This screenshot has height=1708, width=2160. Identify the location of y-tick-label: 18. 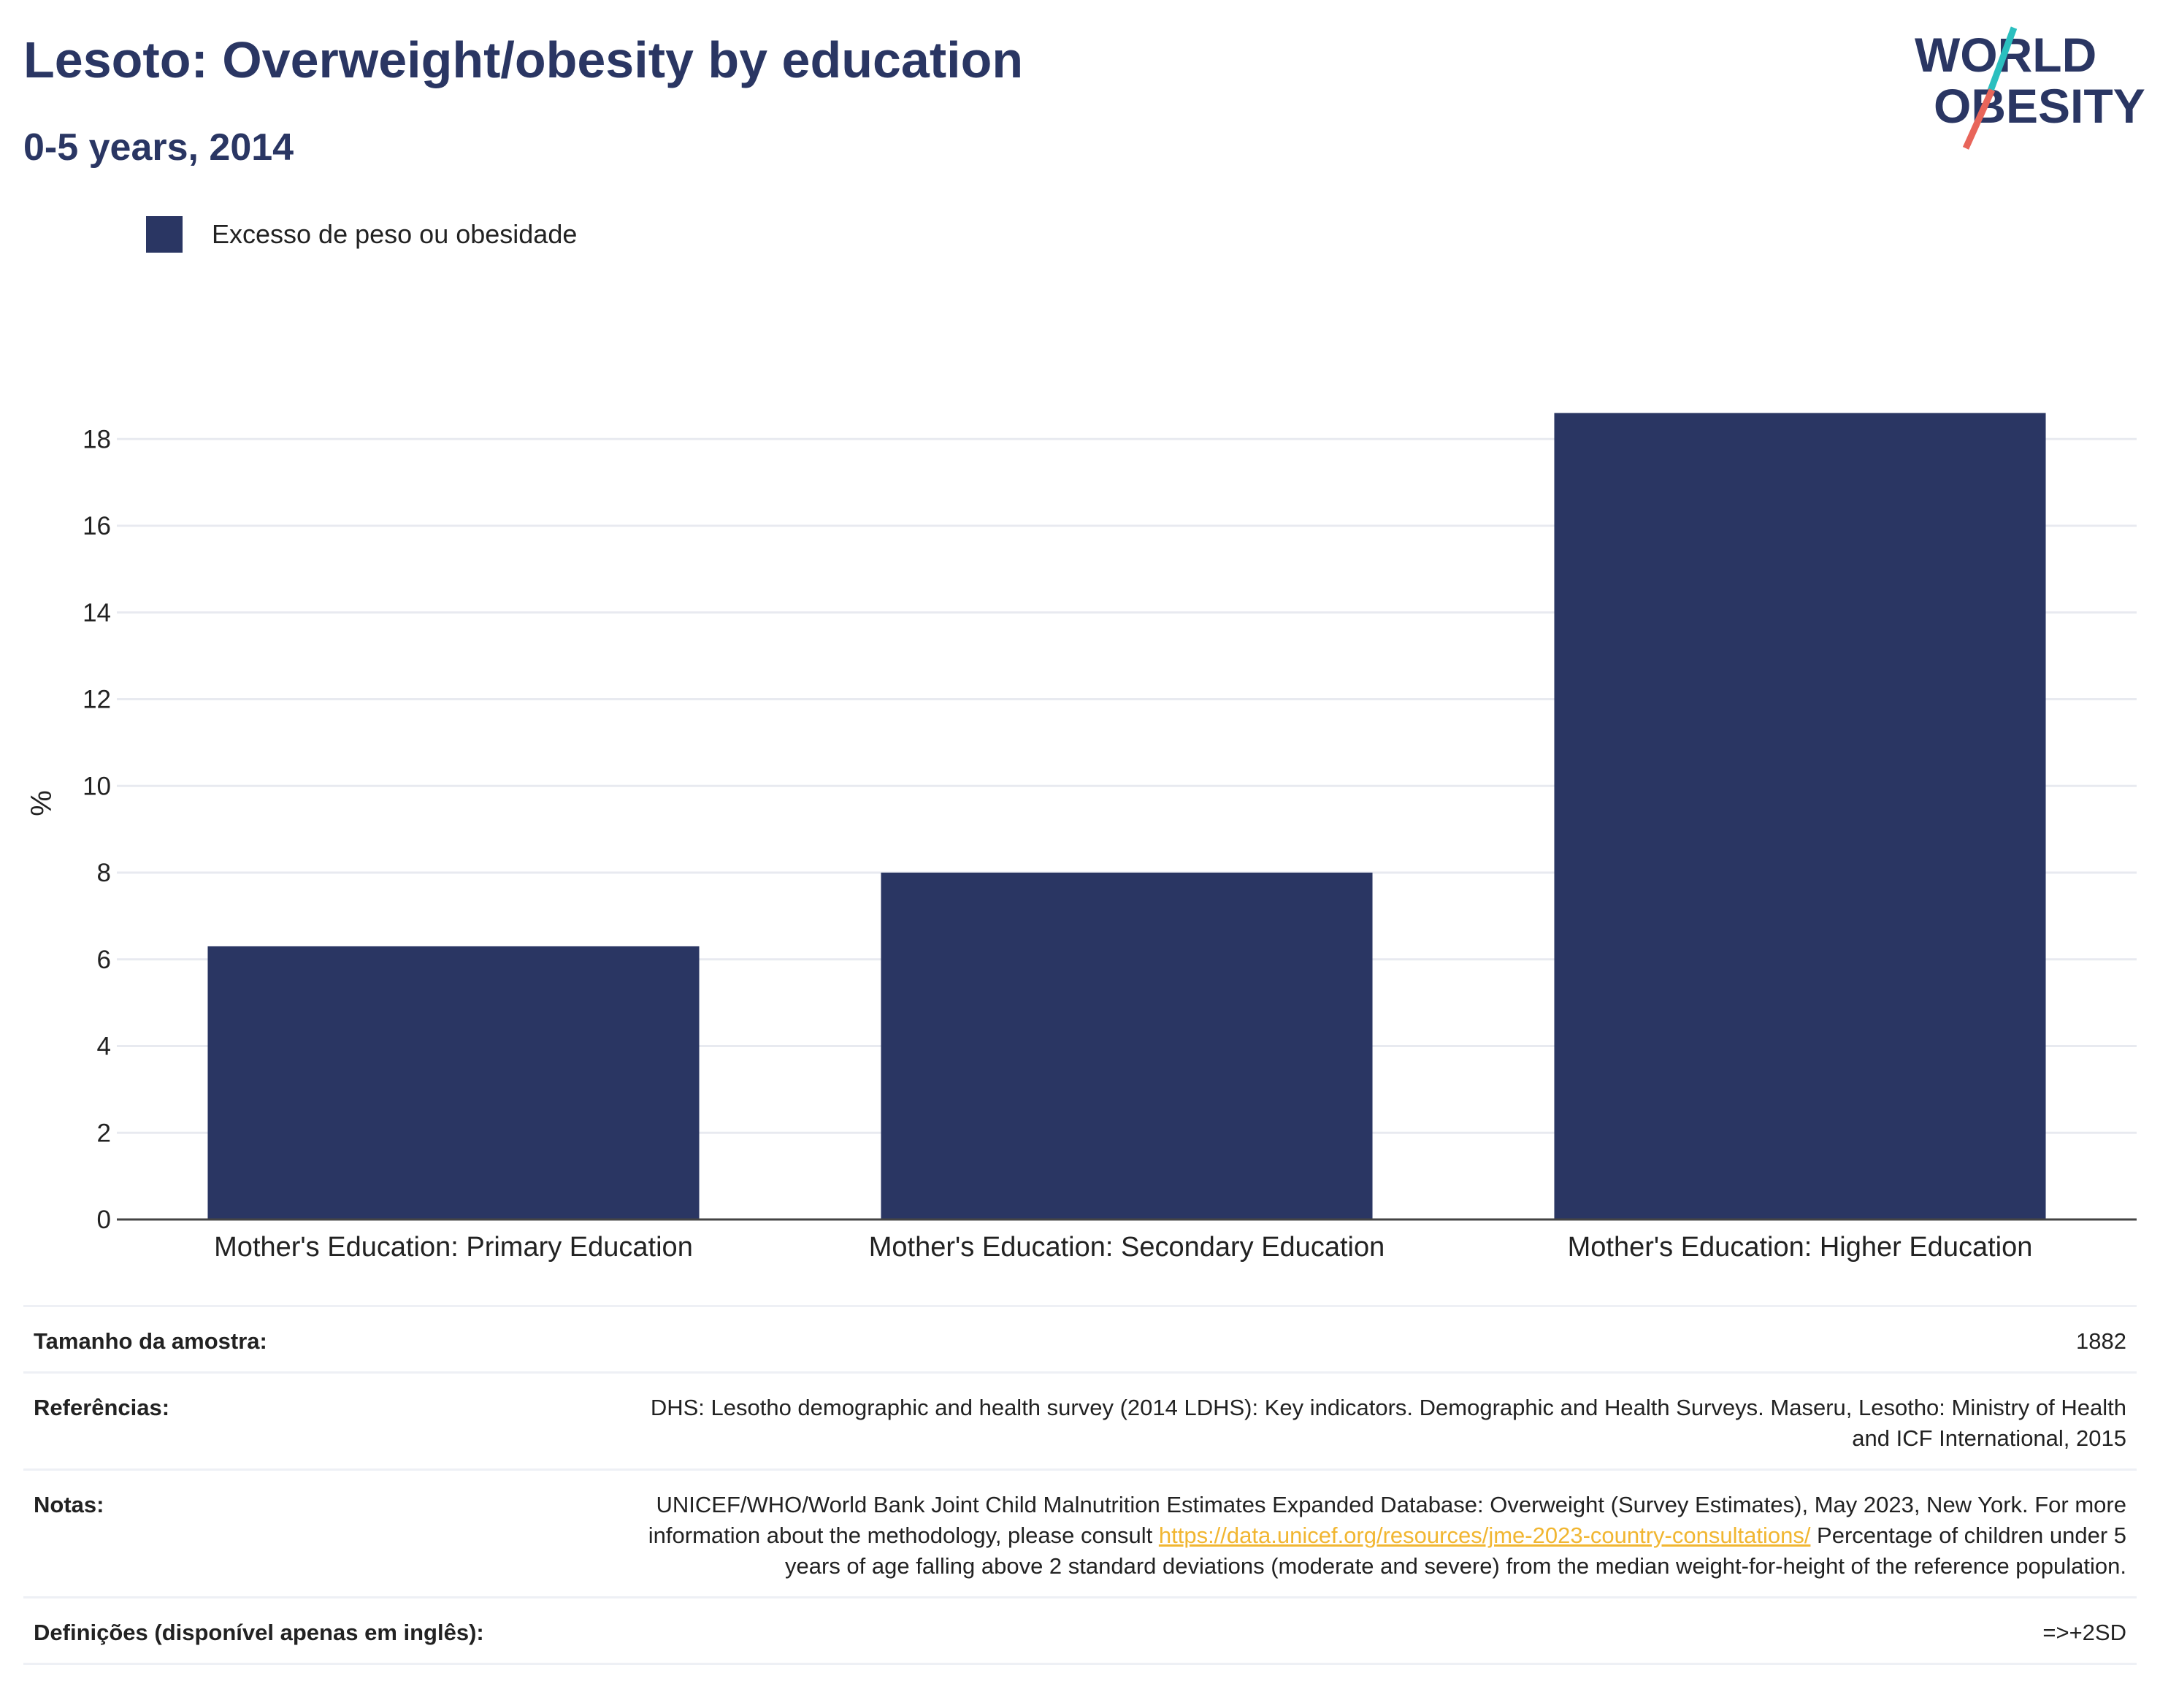
(97, 439).